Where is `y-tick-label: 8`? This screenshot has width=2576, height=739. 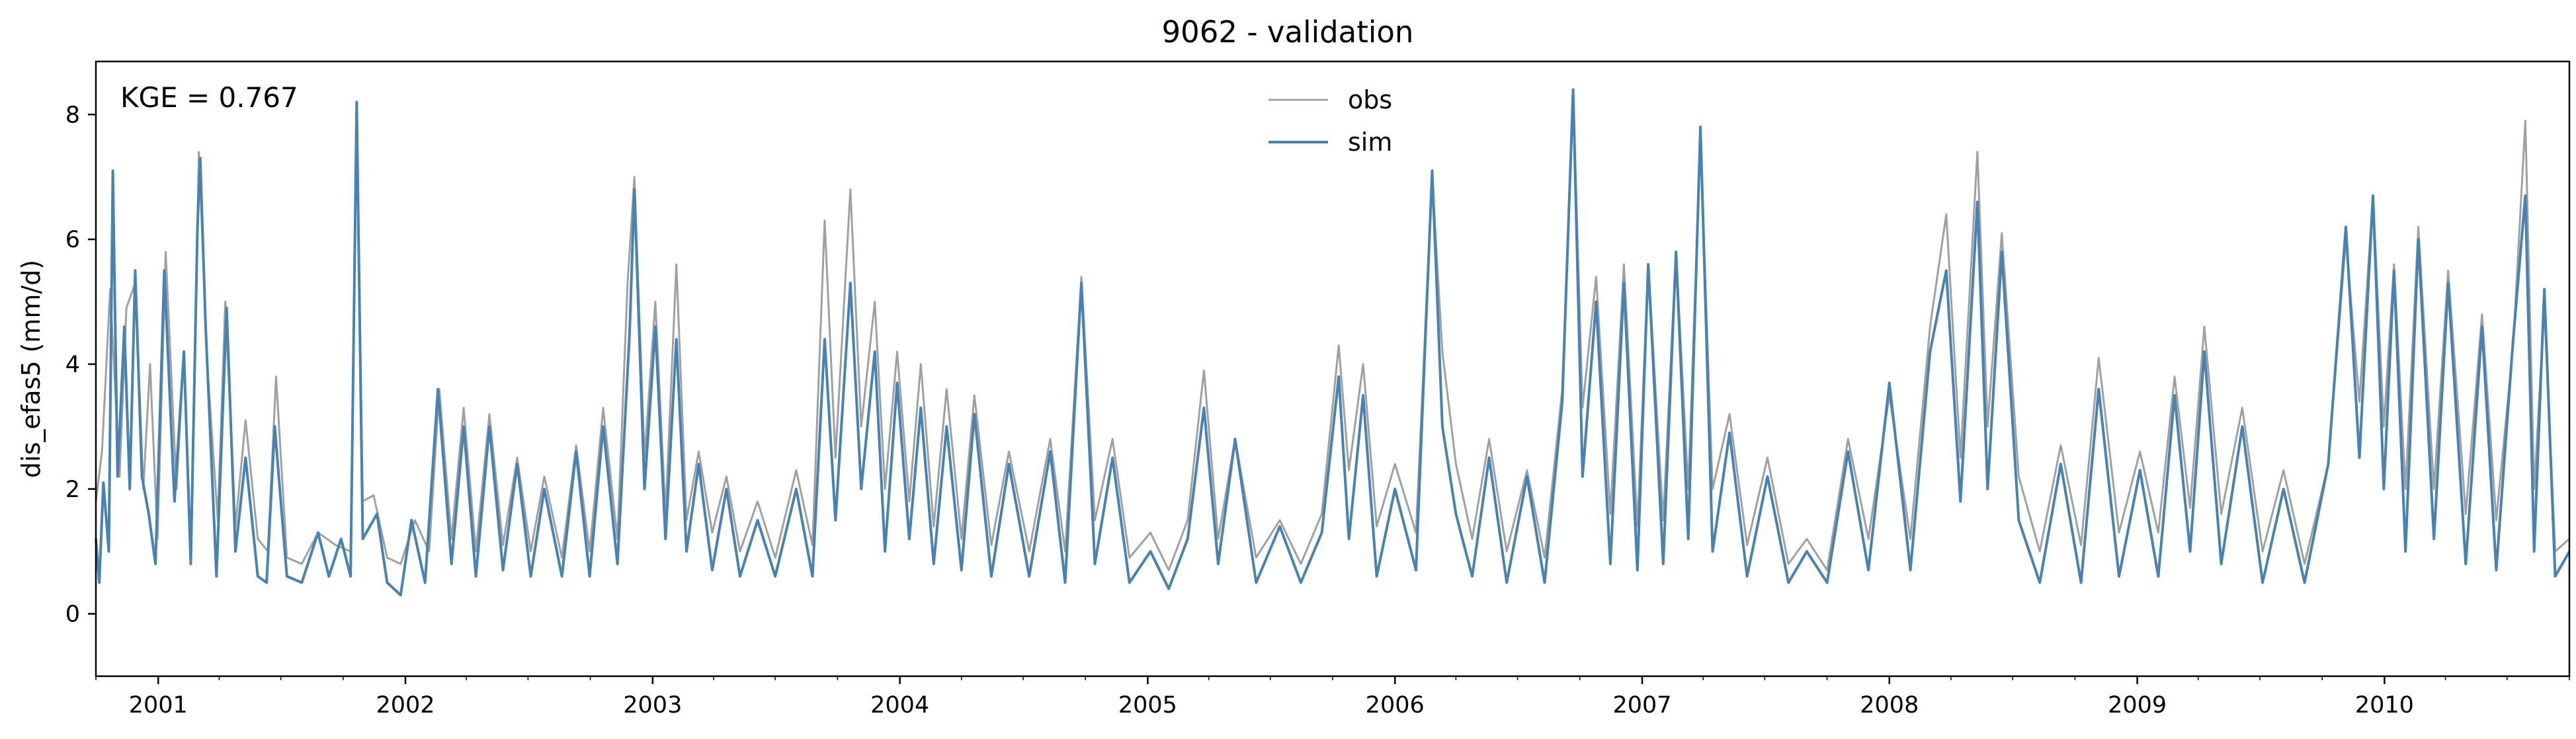
y-tick-label: 8 is located at coordinates (72, 115).